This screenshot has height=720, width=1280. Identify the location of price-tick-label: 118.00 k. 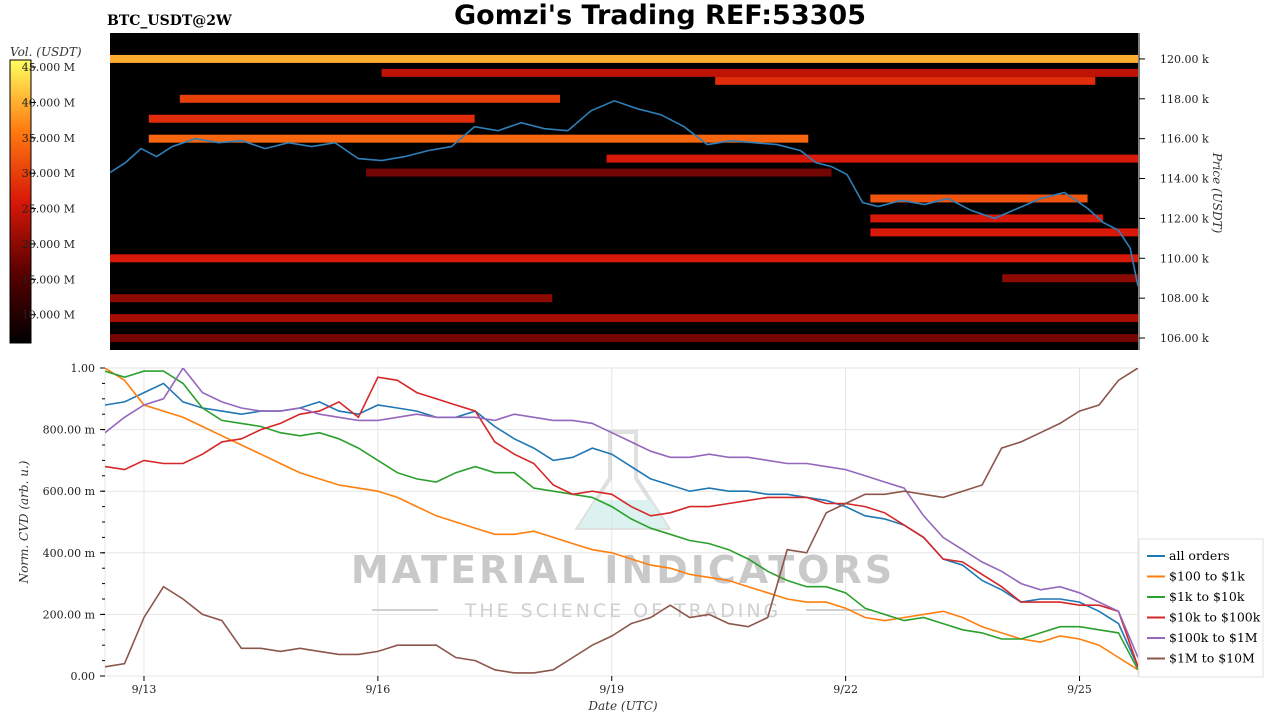
(1184, 99).